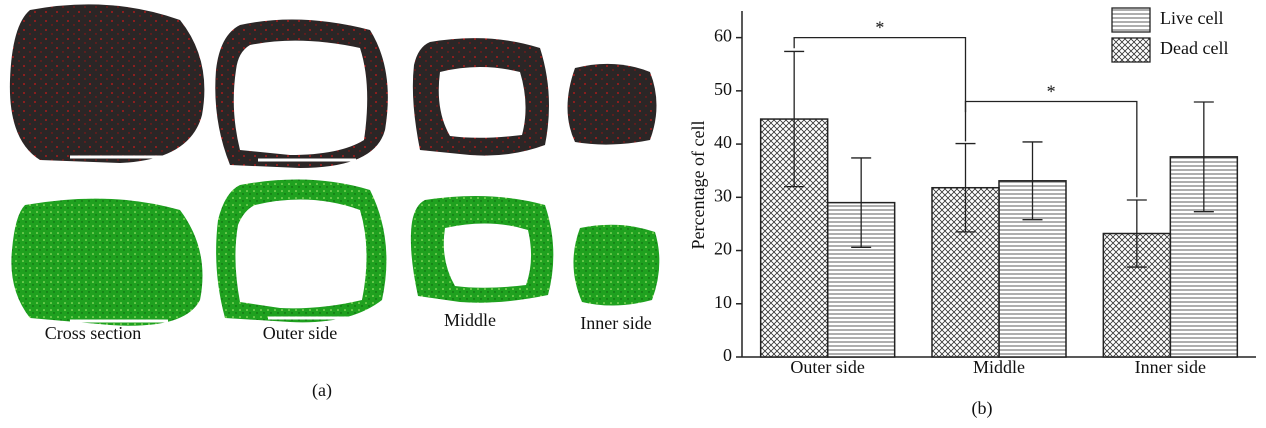 This screenshot has height=428, width=1266. What do you see at coordinates (612, 104) in the screenshot?
I see `inner-side-dead` at bounding box center [612, 104].